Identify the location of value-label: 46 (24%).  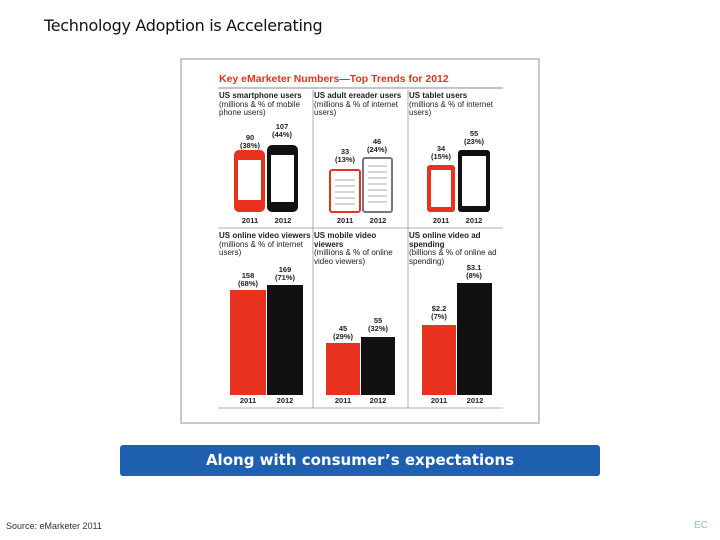
(377, 146).